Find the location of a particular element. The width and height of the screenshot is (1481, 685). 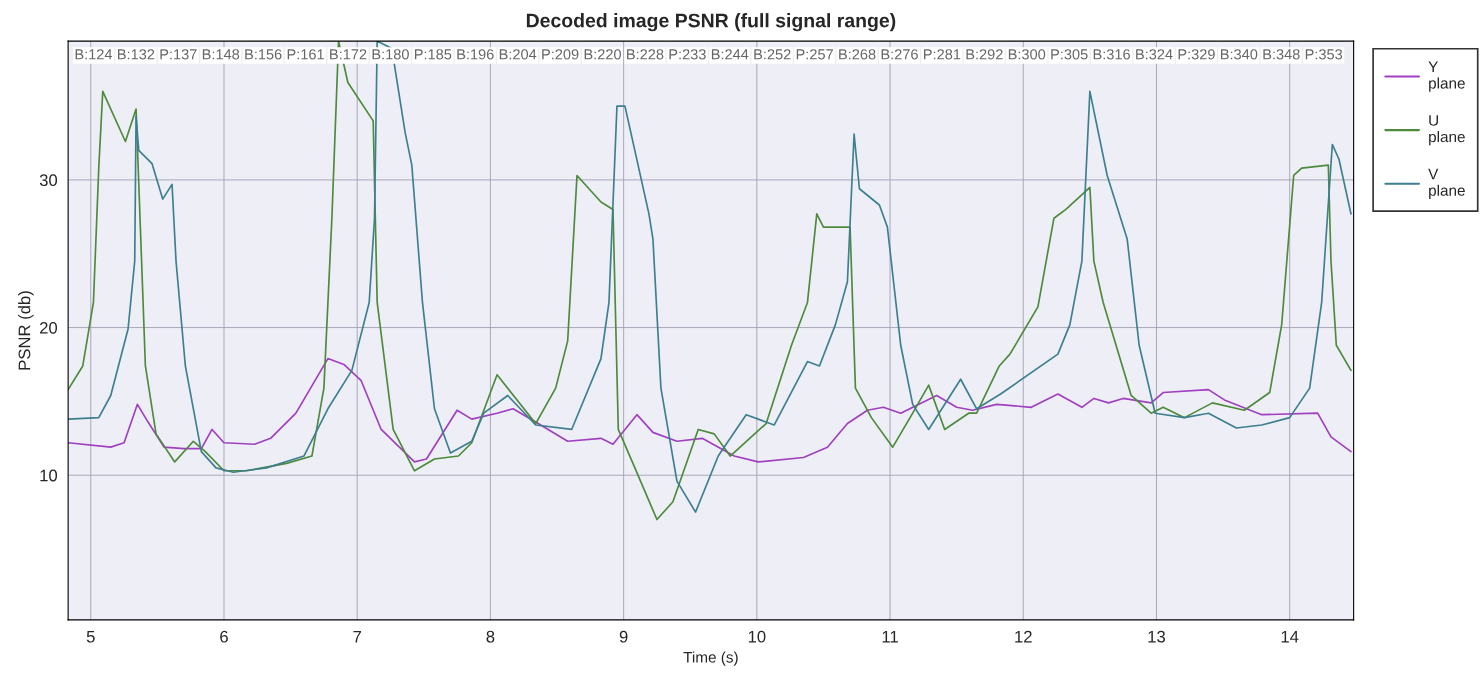

annotation: P:353 is located at coordinates (1324, 54).